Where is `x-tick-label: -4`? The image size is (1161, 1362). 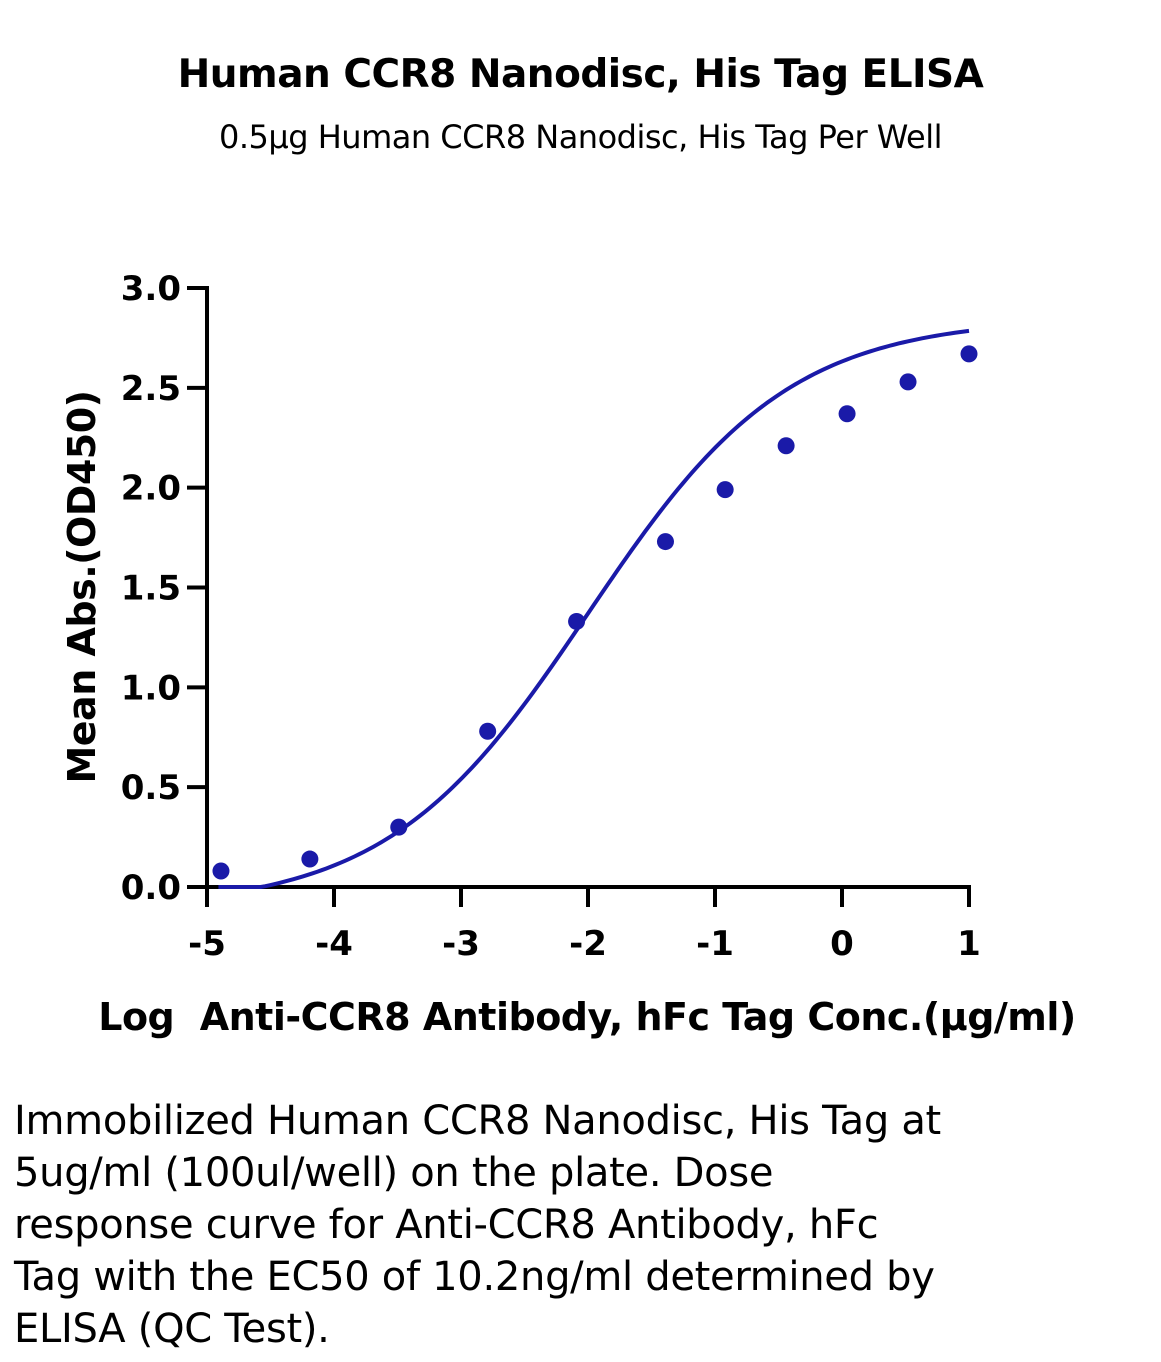
x-tick-label: -4 is located at coordinates (334, 944).